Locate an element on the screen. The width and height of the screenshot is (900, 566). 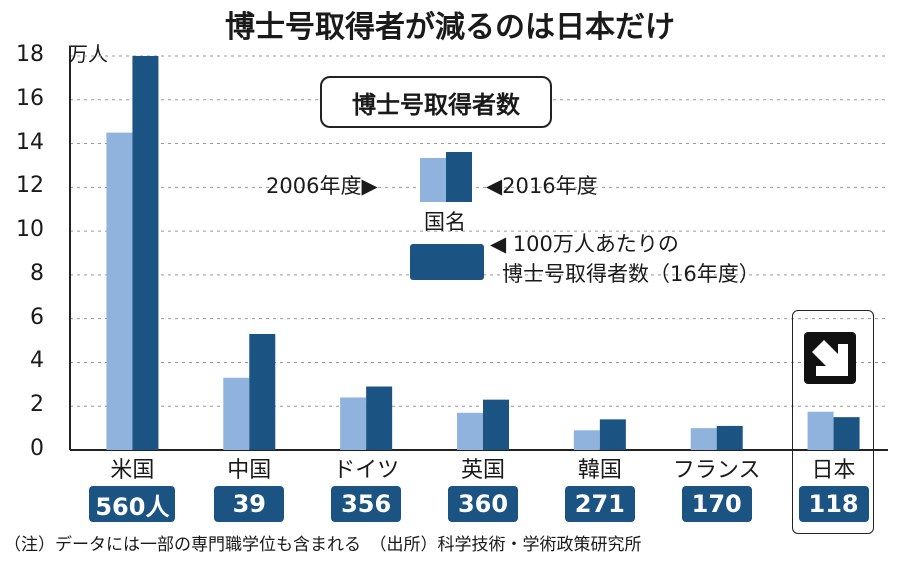
japan-highlight-frame is located at coordinates (833, 422).